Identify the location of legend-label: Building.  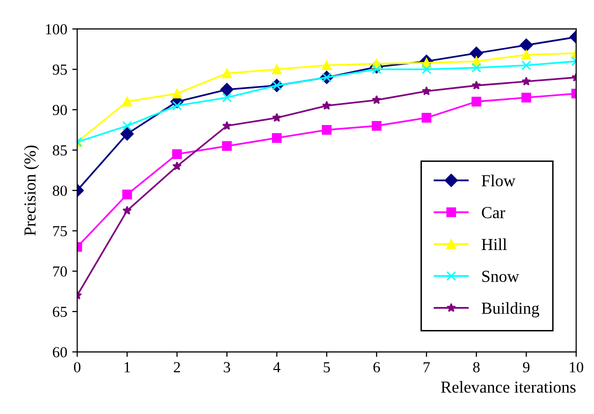
(511, 310).